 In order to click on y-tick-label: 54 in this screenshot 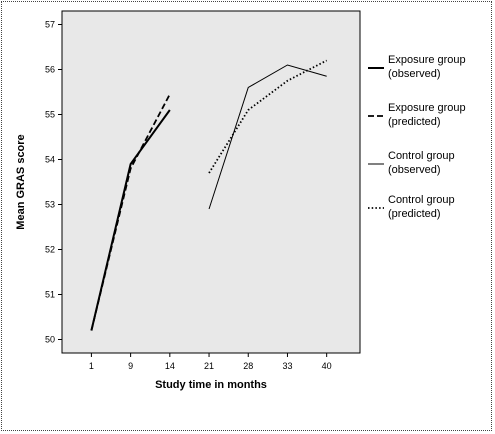, I will do `click(50, 160)`.